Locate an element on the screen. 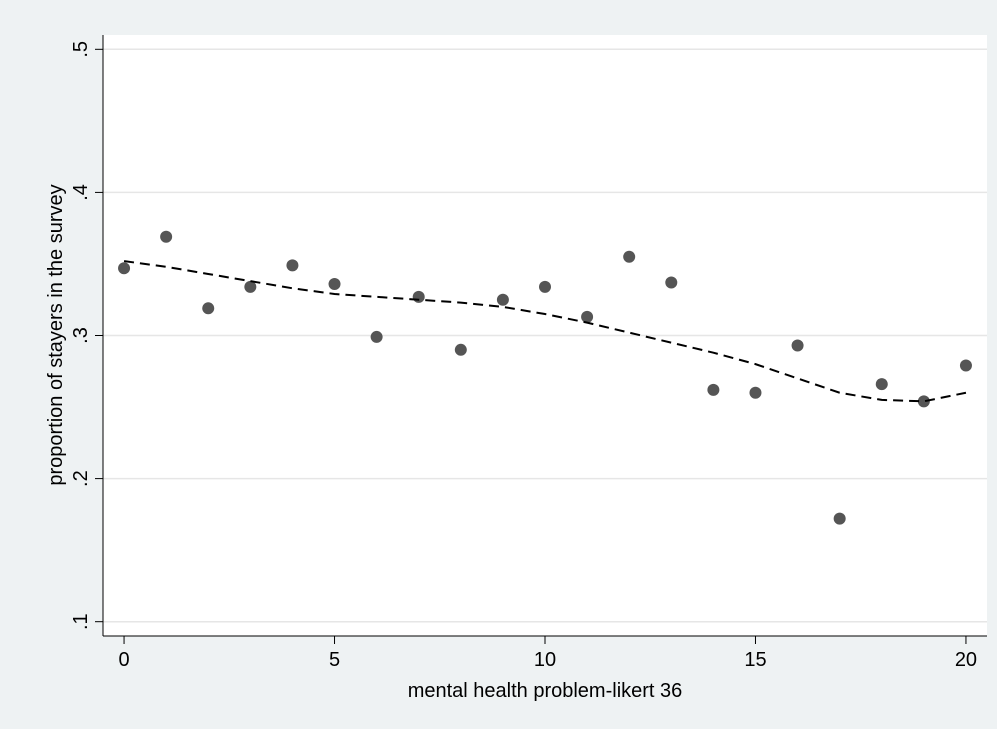  y-axis-title: proportion of stayers in the survey is located at coordinates (56, 334).